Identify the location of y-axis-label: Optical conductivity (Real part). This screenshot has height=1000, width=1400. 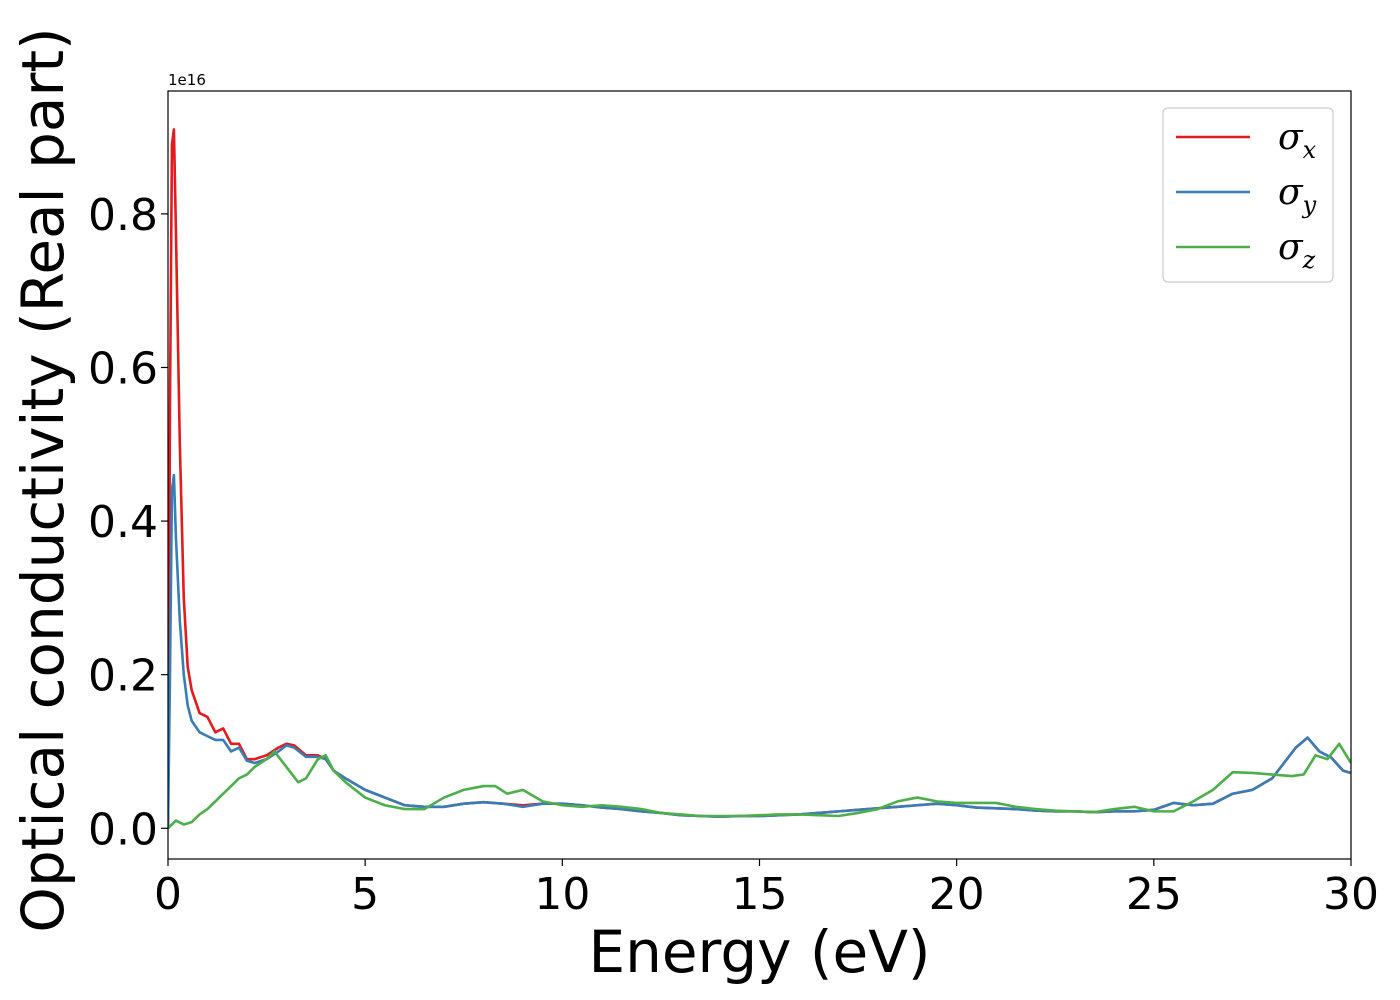
(43, 479).